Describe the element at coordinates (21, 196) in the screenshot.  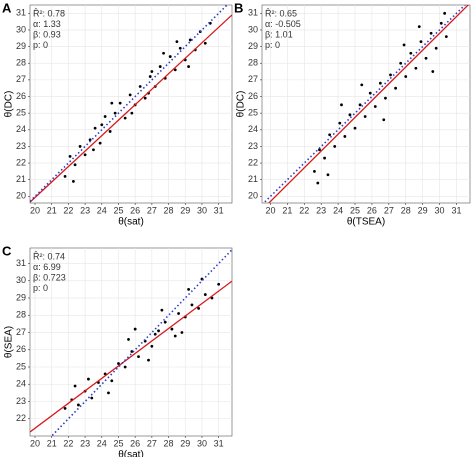
I see `y-tick-label: 20` at that location.